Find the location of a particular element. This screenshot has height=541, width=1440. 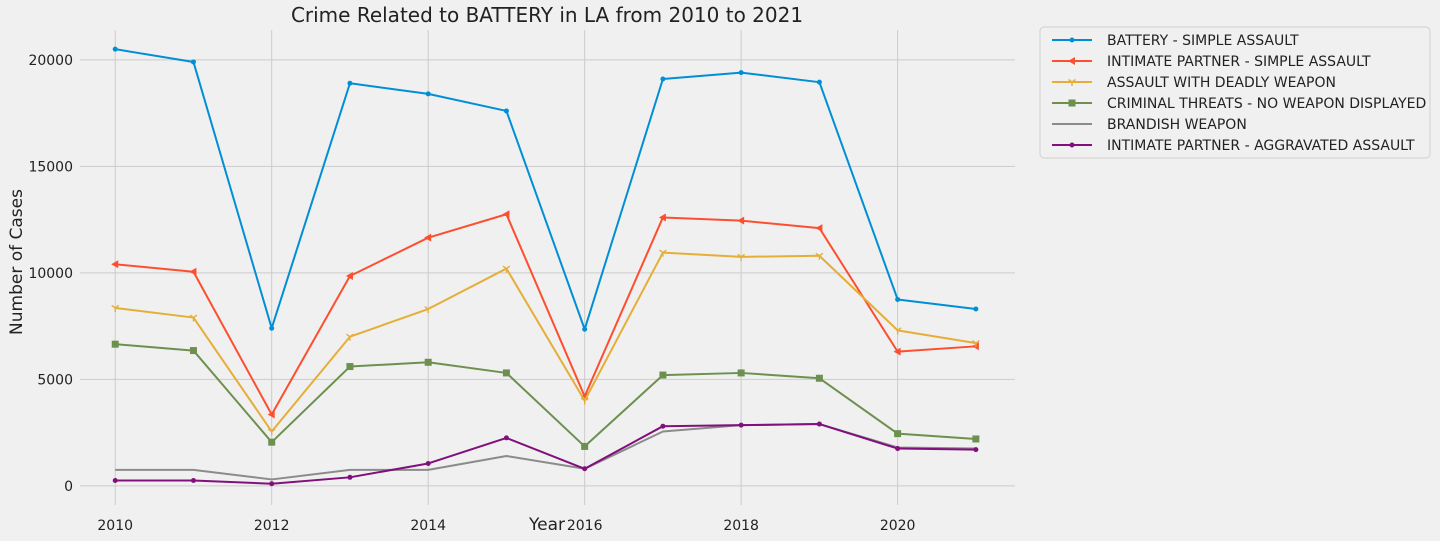

legend-item: ASSAULT WITH DEADLY WEAPON is located at coordinates (1194, 83).